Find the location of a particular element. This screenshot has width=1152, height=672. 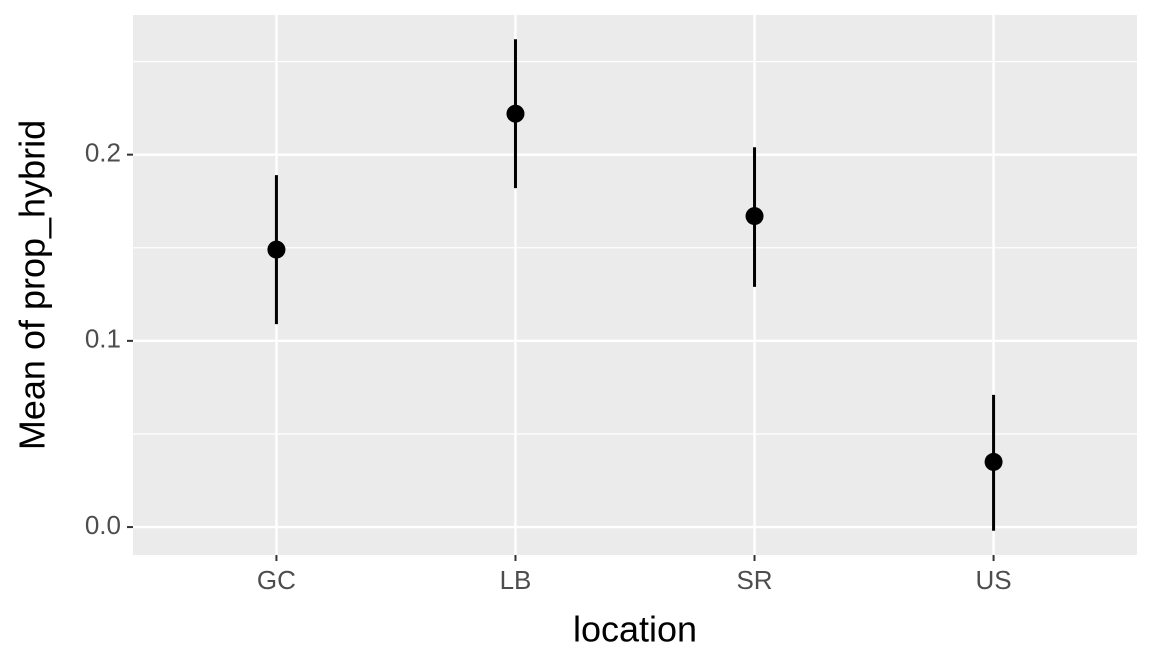

x-tick-label: LB is located at coordinates (516, 580).